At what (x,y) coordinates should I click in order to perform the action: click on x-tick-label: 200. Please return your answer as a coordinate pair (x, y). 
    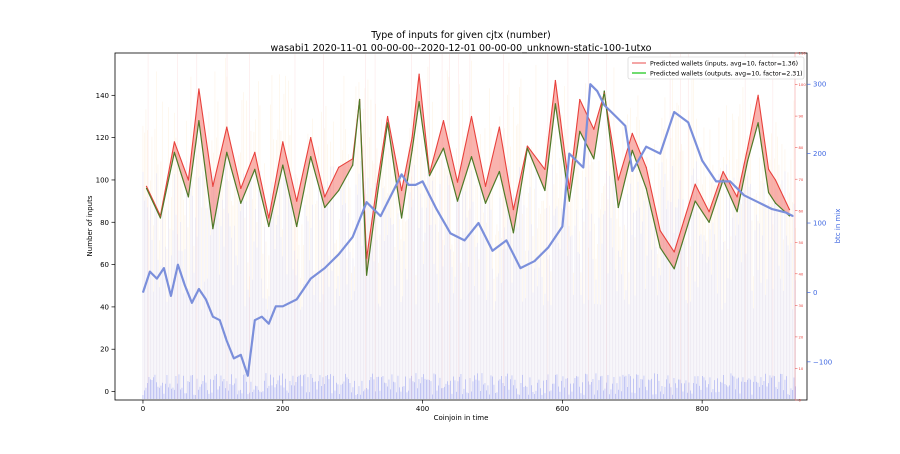
    Looking at the image, I should click on (282, 409).